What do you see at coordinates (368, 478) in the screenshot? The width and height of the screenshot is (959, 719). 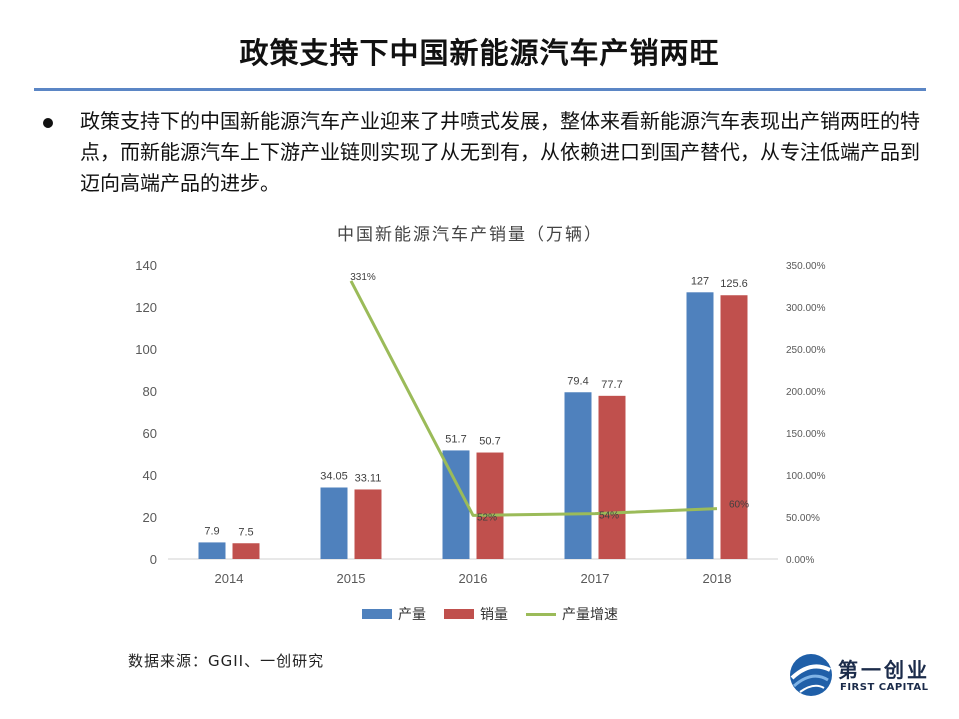 I see `bar-data-label: 33.11` at bounding box center [368, 478].